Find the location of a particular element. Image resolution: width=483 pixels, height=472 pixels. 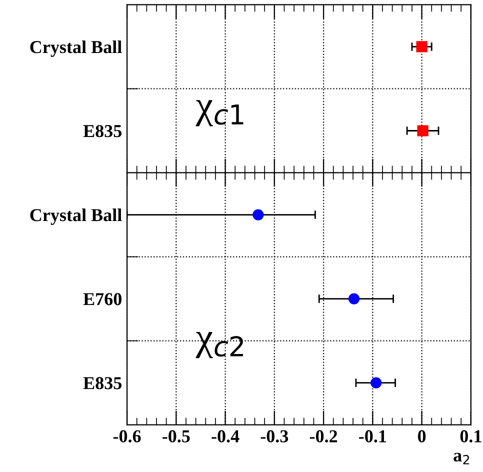

annotation: χ$_{c2}$ is located at coordinates (219, 345).